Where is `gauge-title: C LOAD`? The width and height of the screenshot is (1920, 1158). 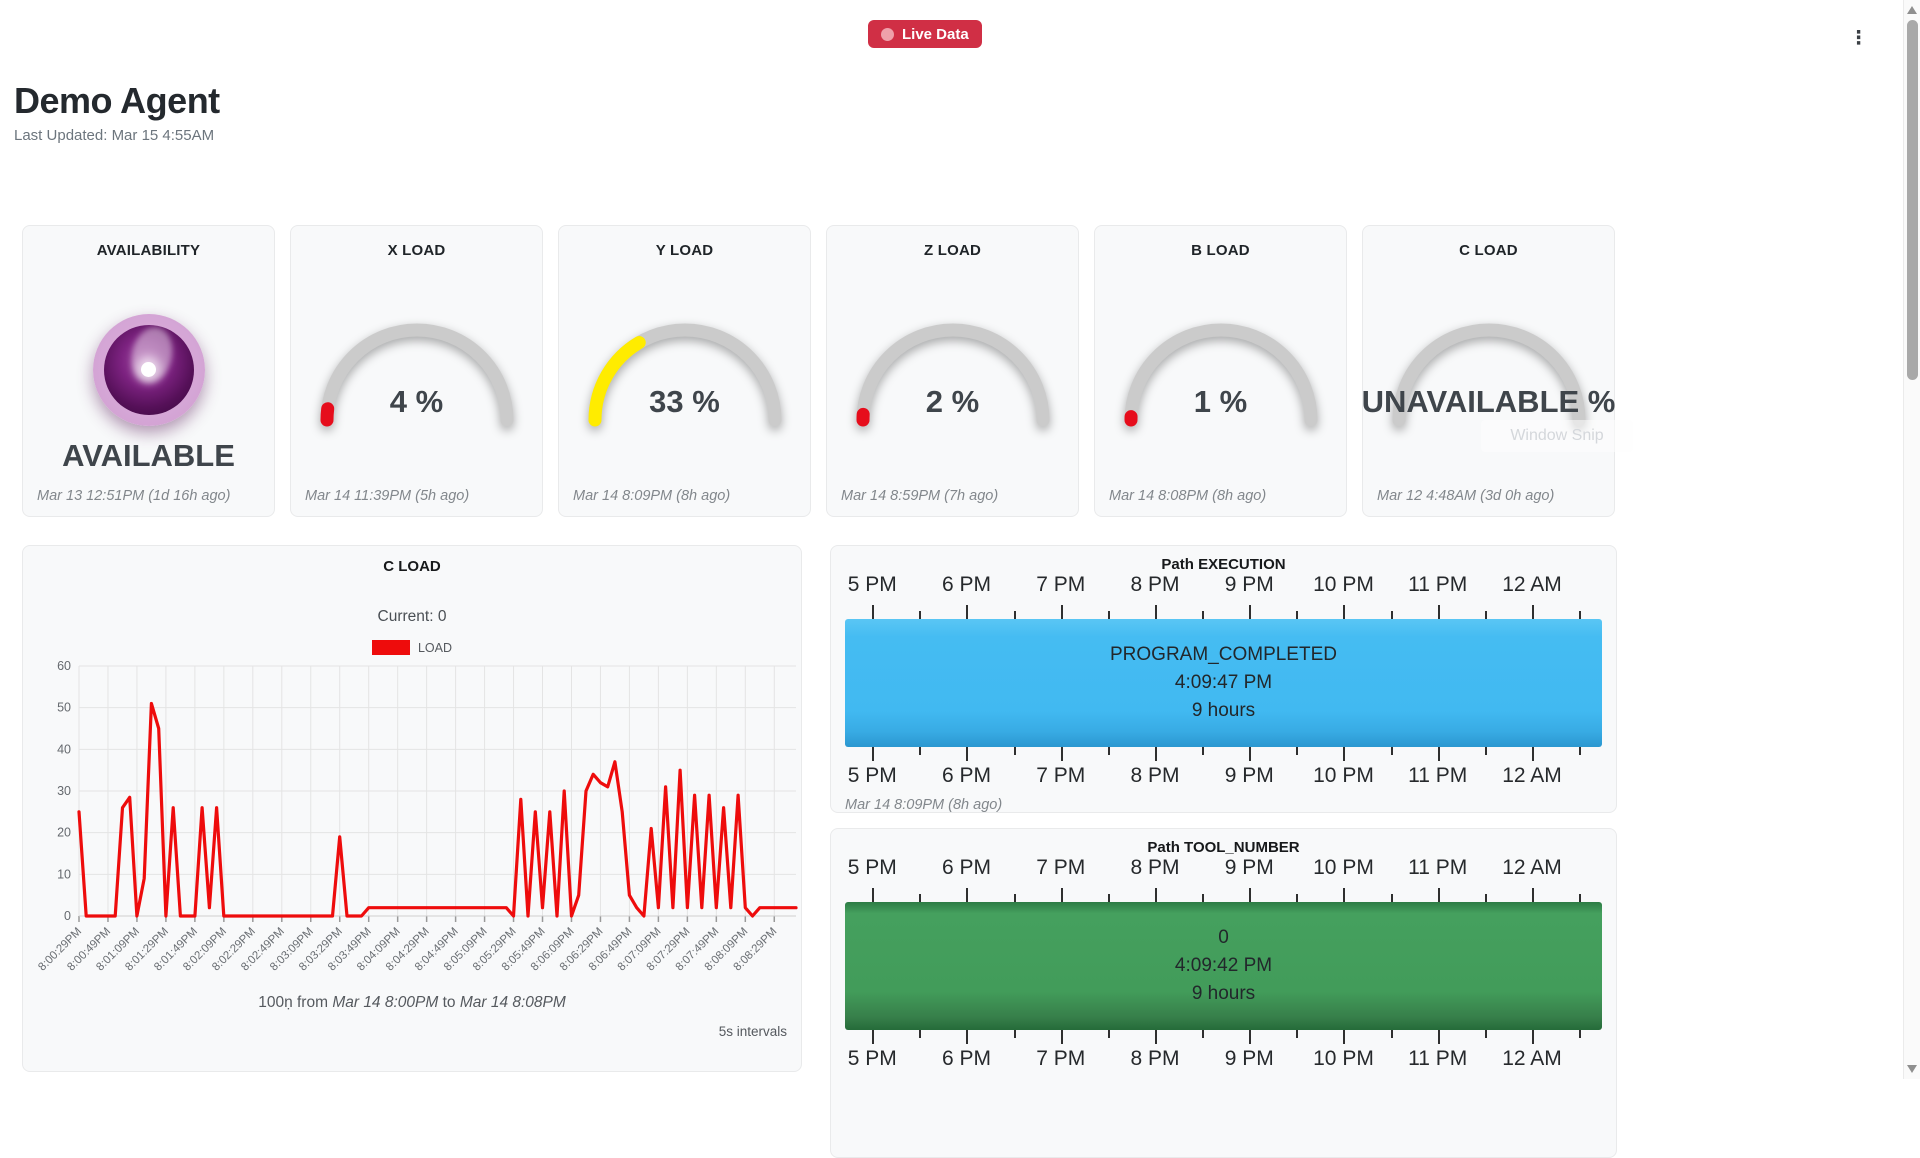
gauge-title: C LOAD is located at coordinates (1488, 250).